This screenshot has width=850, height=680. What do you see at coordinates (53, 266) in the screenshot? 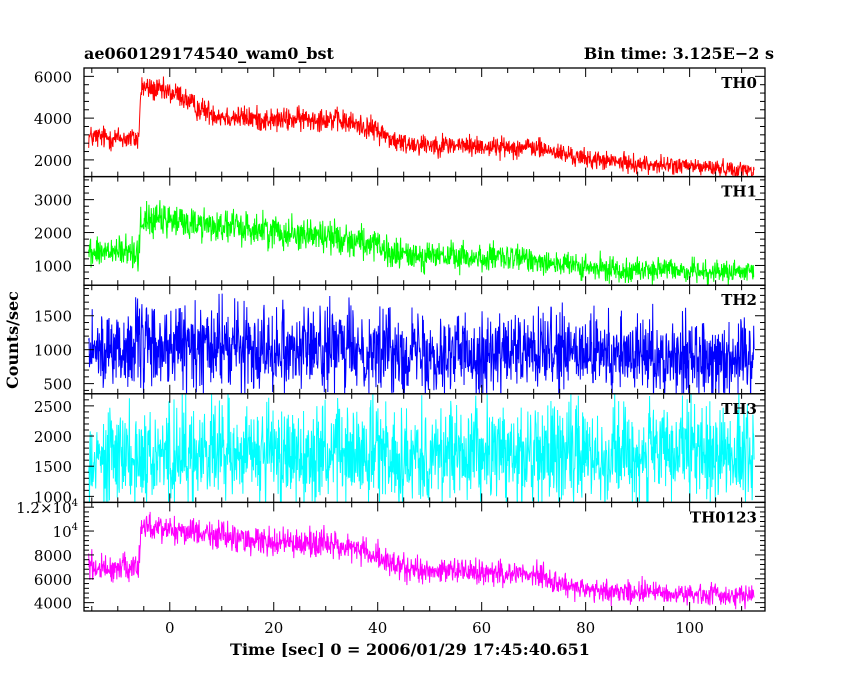
I see `y-tick-label-th1: 1000` at bounding box center [53, 266].